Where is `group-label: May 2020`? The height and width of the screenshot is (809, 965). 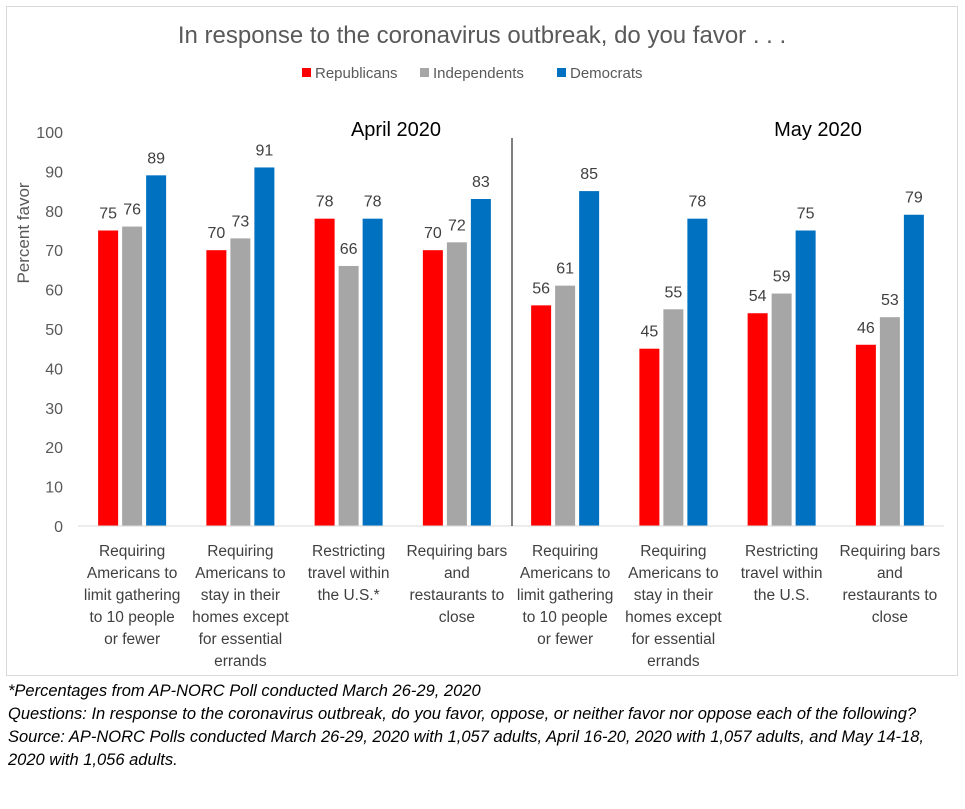
group-label: May 2020 is located at coordinates (818, 130).